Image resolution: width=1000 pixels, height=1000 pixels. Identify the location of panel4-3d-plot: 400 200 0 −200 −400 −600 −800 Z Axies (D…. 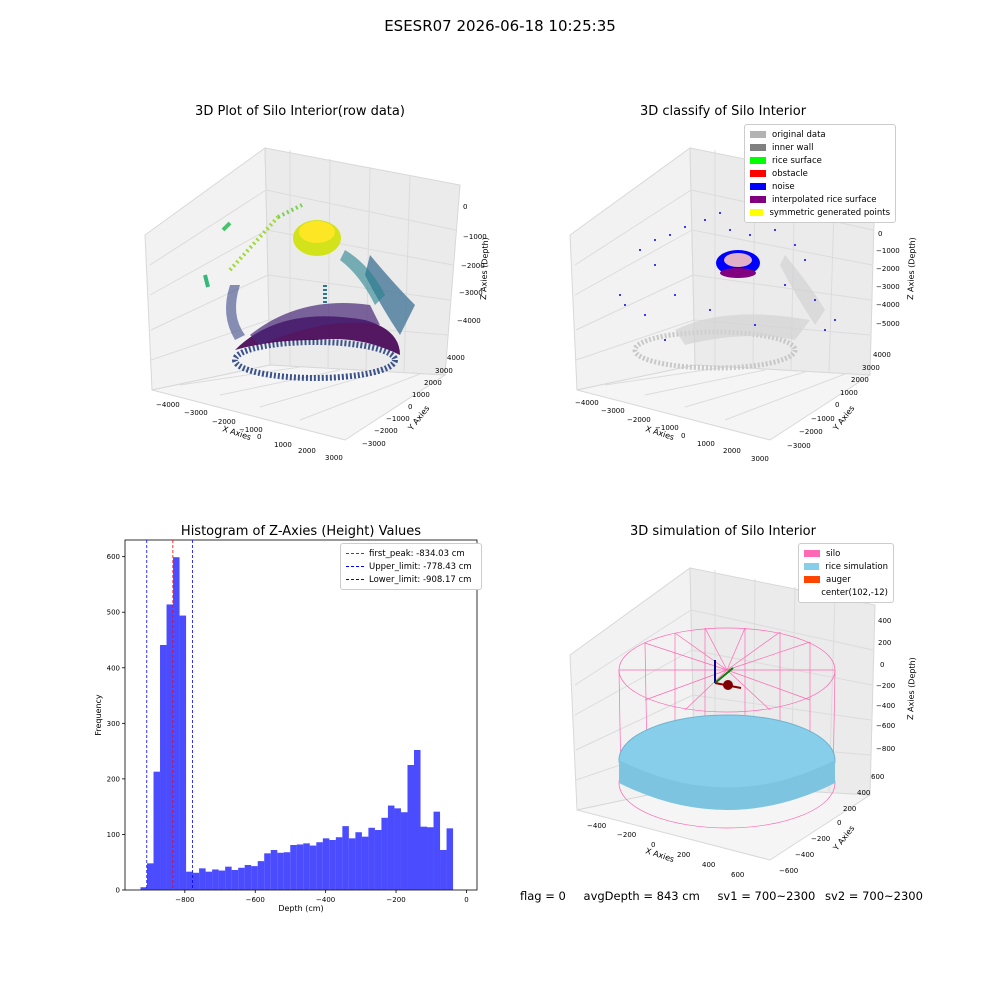
(743, 723).